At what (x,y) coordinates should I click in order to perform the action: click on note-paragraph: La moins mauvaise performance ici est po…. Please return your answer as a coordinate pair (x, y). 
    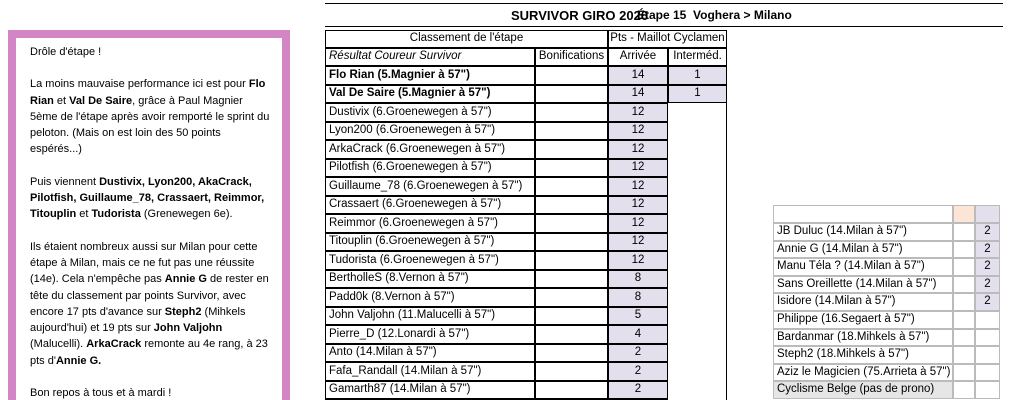
    Looking at the image, I should click on (150, 116).